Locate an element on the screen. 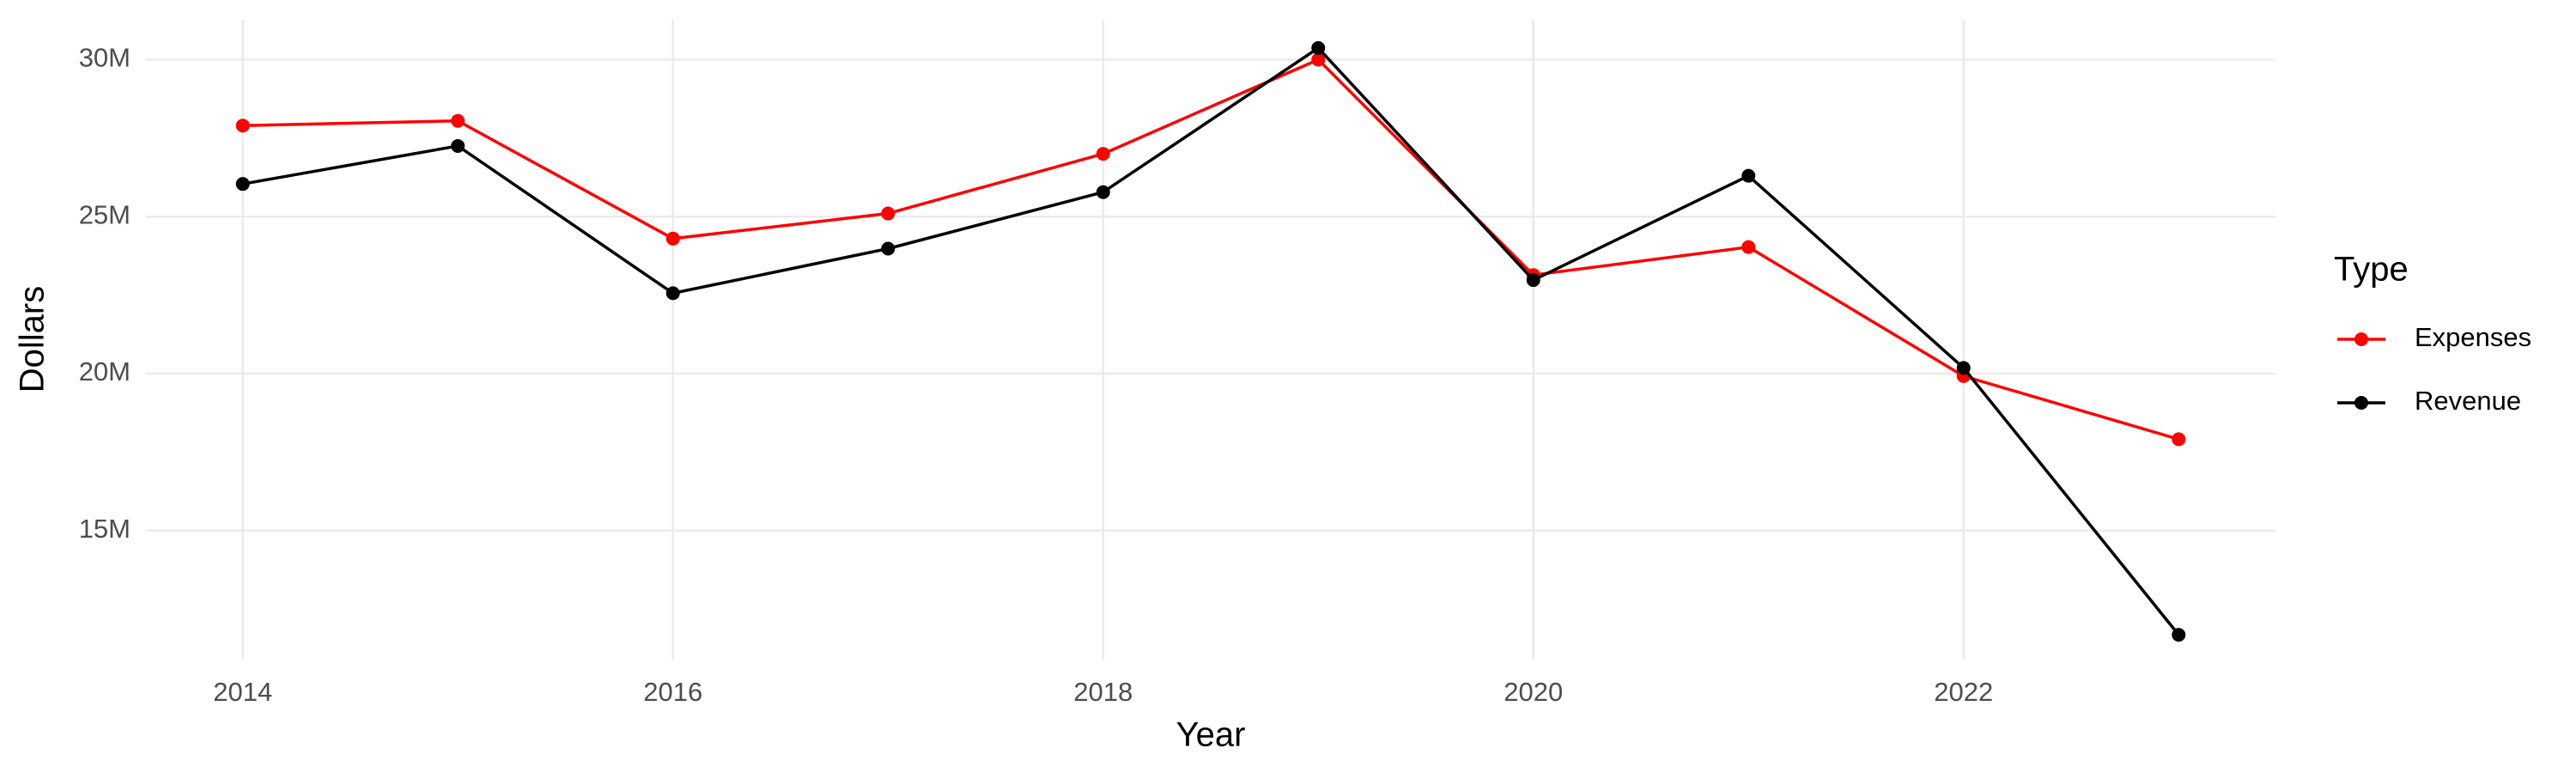 This screenshot has width=2576, height=773. x-tick-label: 2020 is located at coordinates (1533, 692).